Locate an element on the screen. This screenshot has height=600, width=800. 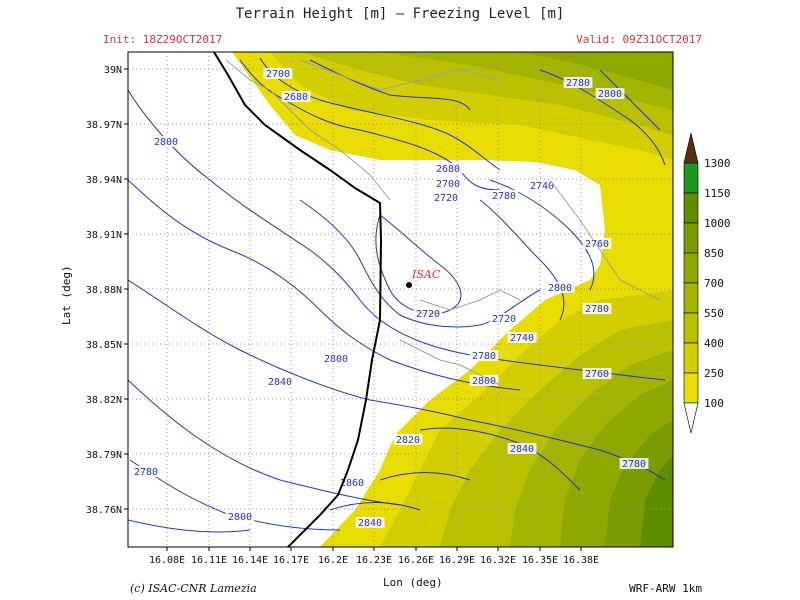
colorbar-label: 850 is located at coordinates (714, 253).